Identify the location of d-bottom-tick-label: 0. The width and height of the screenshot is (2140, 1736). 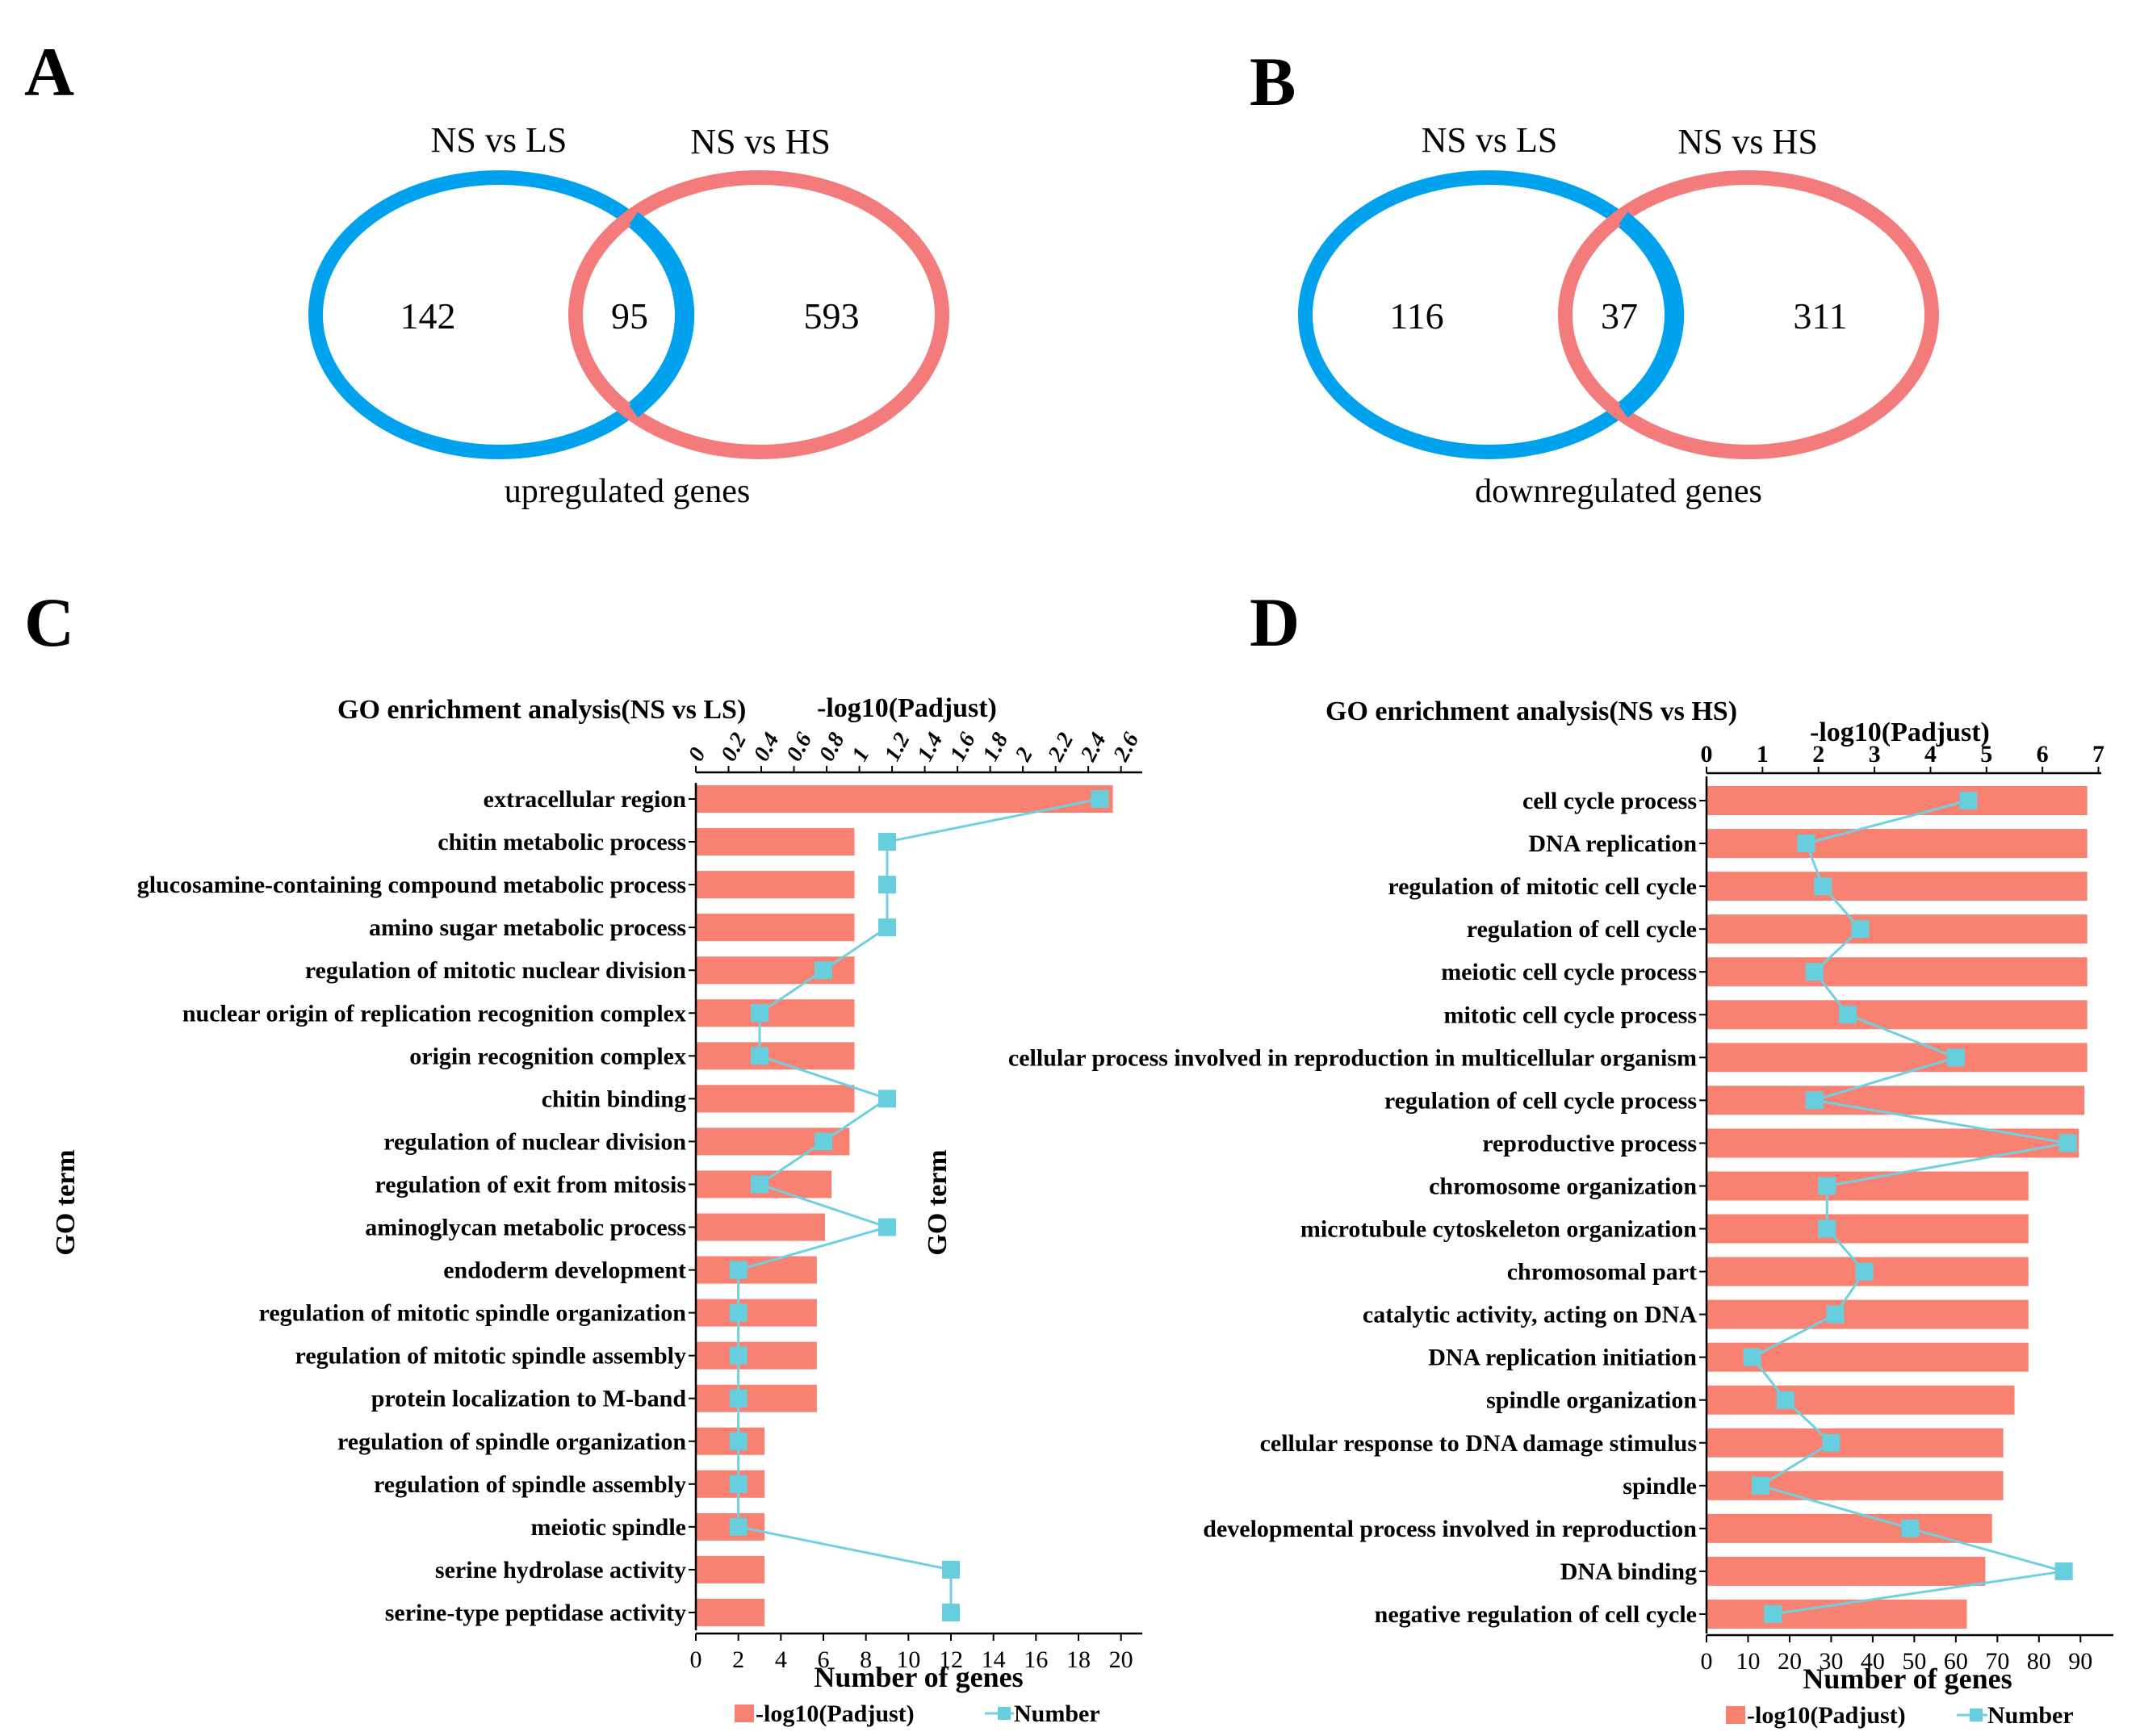
(1707, 1661).